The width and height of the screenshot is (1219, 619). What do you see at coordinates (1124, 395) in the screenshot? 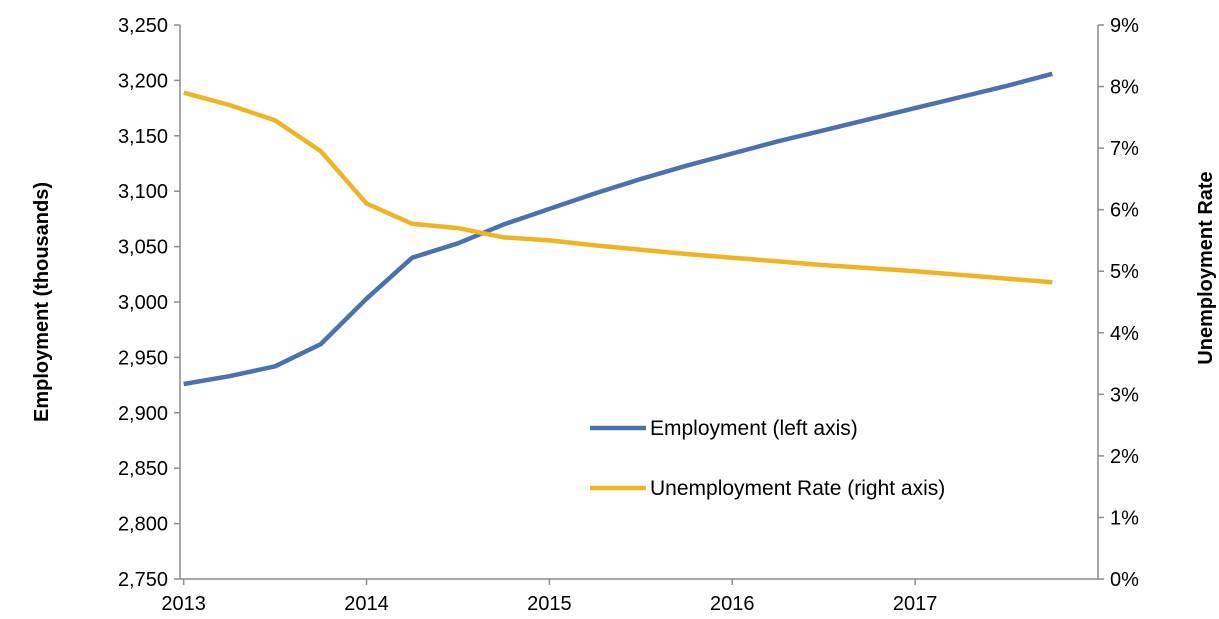
I see `right-tick-label: 3%` at bounding box center [1124, 395].